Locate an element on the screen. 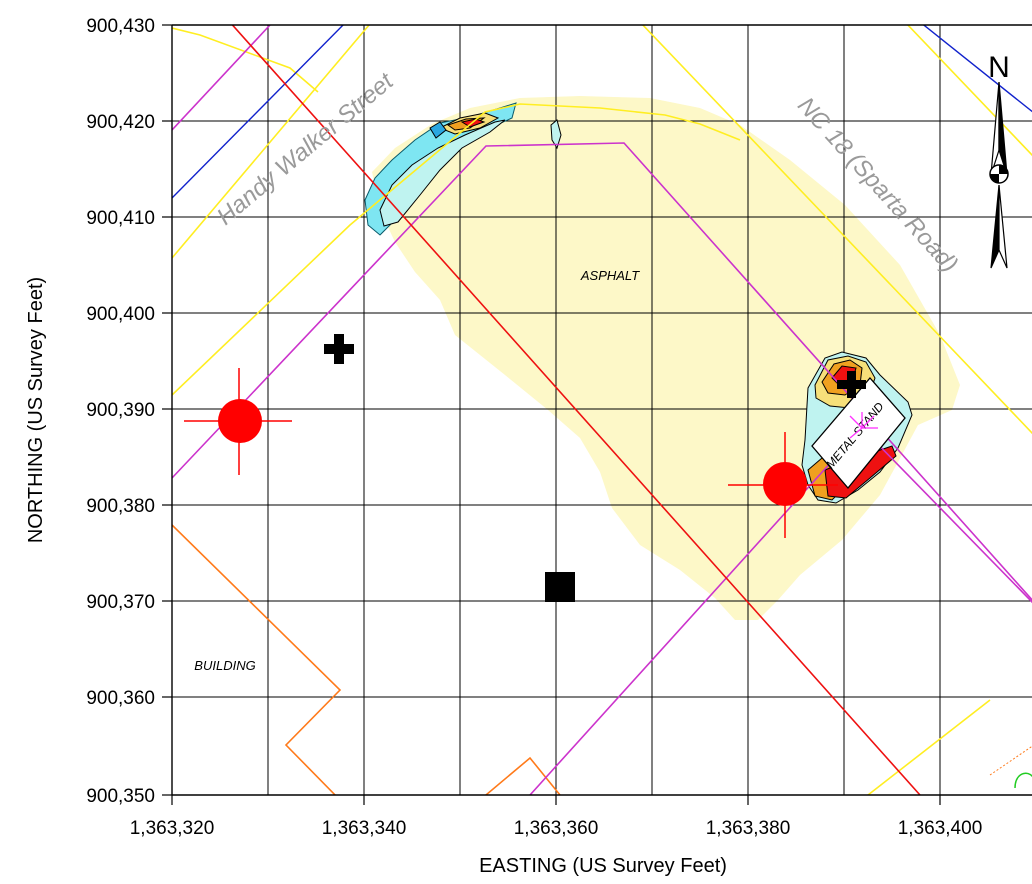  x-tick-label: 1,363,320 is located at coordinates (172, 828).